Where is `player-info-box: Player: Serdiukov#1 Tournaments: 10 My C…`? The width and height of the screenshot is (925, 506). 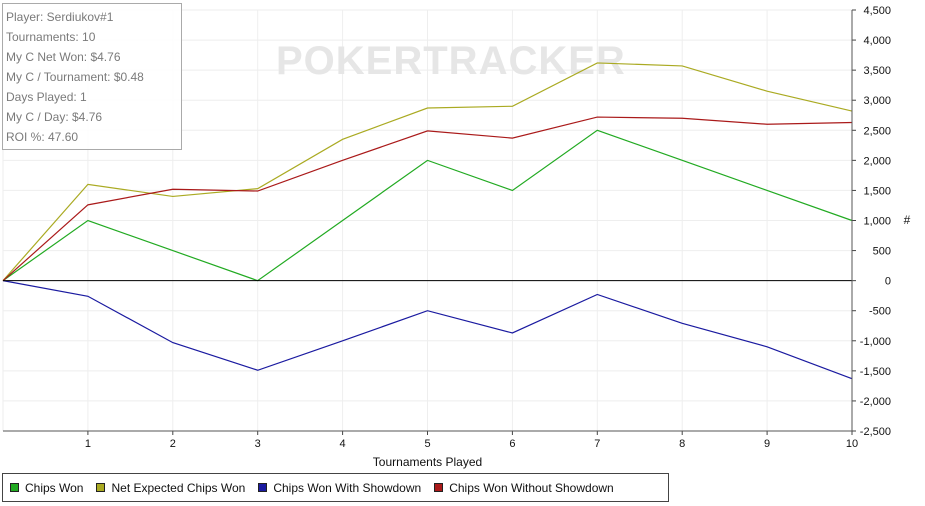 player-info-box: Player: Serdiukov#1 Tournaments: 10 My C… is located at coordinates (92, 76).